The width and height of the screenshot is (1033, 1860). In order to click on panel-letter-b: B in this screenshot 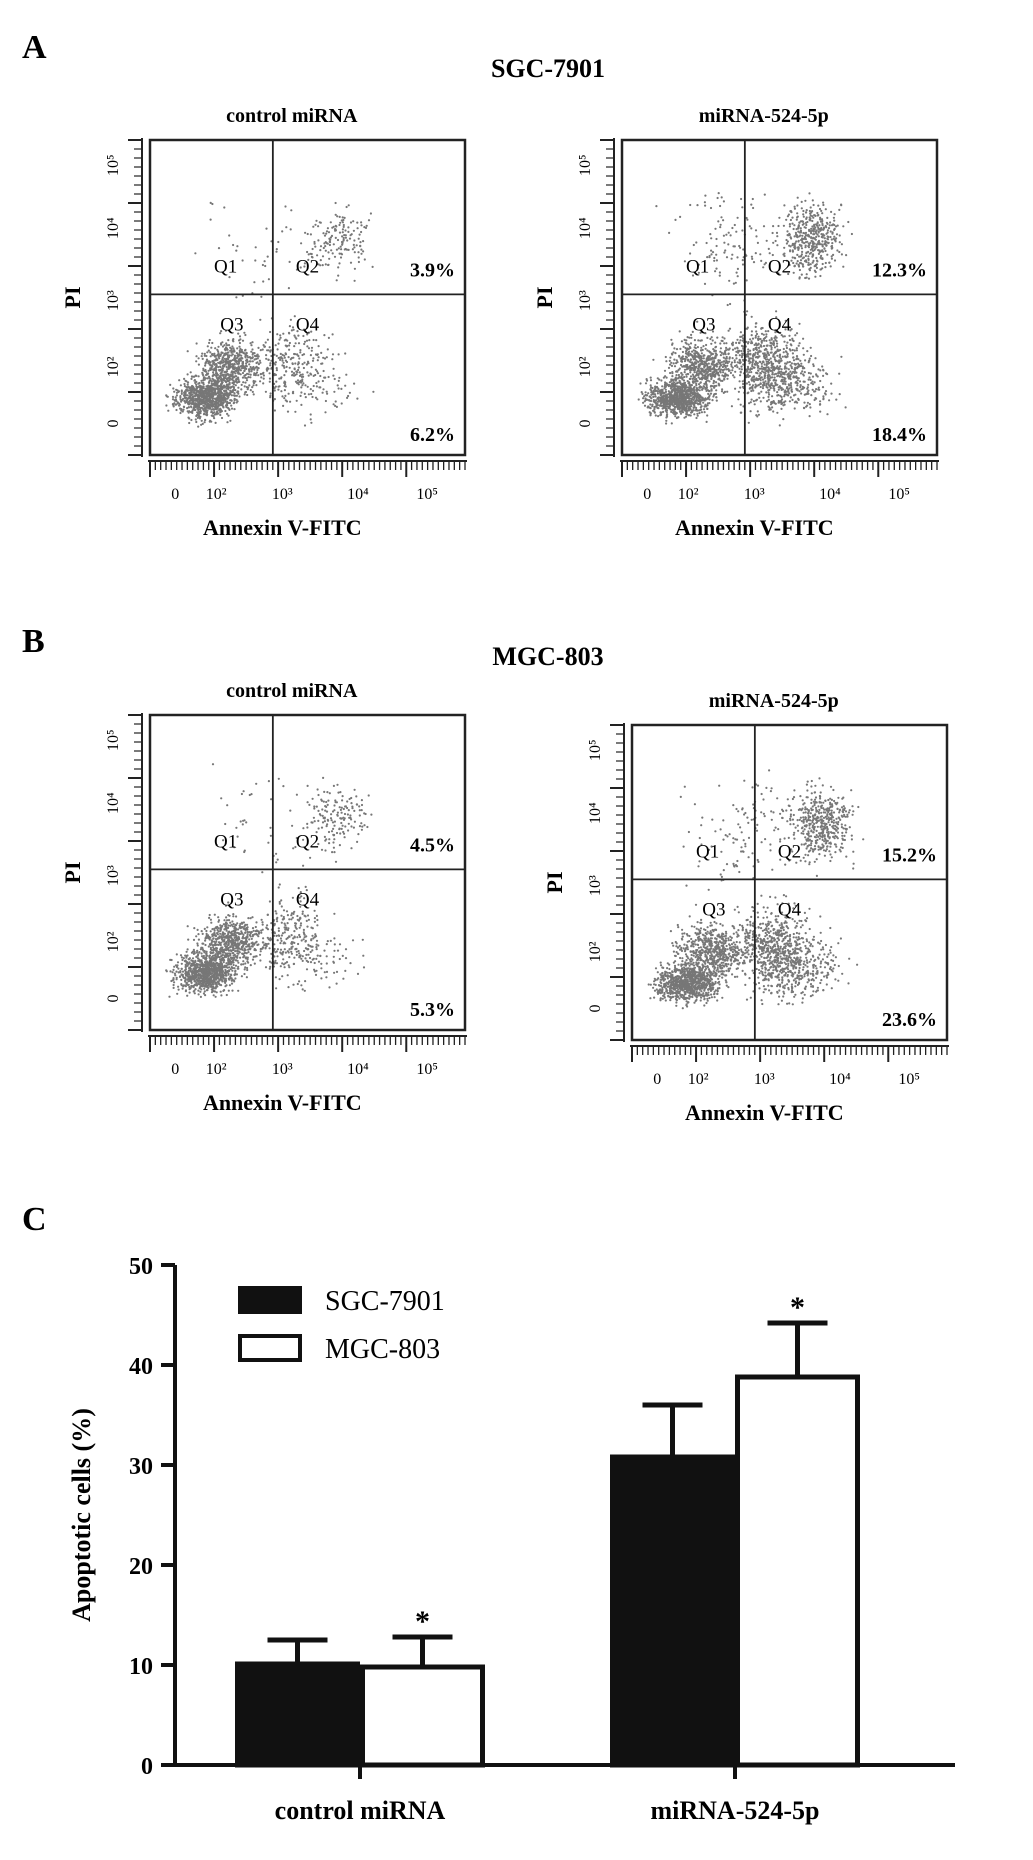, I will do `click(33, 641)`.